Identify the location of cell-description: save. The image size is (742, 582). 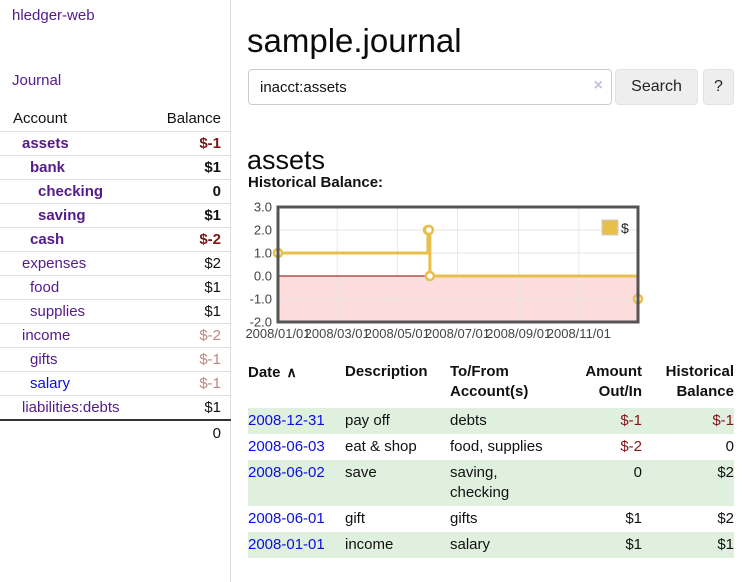
(361, 472).